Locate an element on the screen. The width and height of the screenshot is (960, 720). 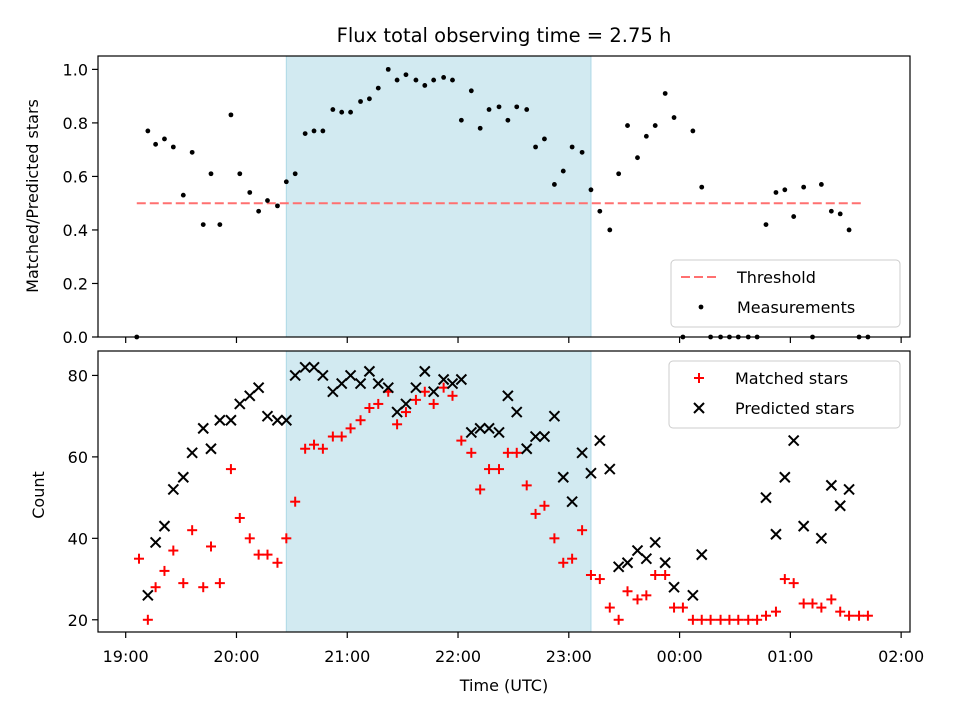
top-y-tick-label: 0.4 is located at coordinates (75, 230).